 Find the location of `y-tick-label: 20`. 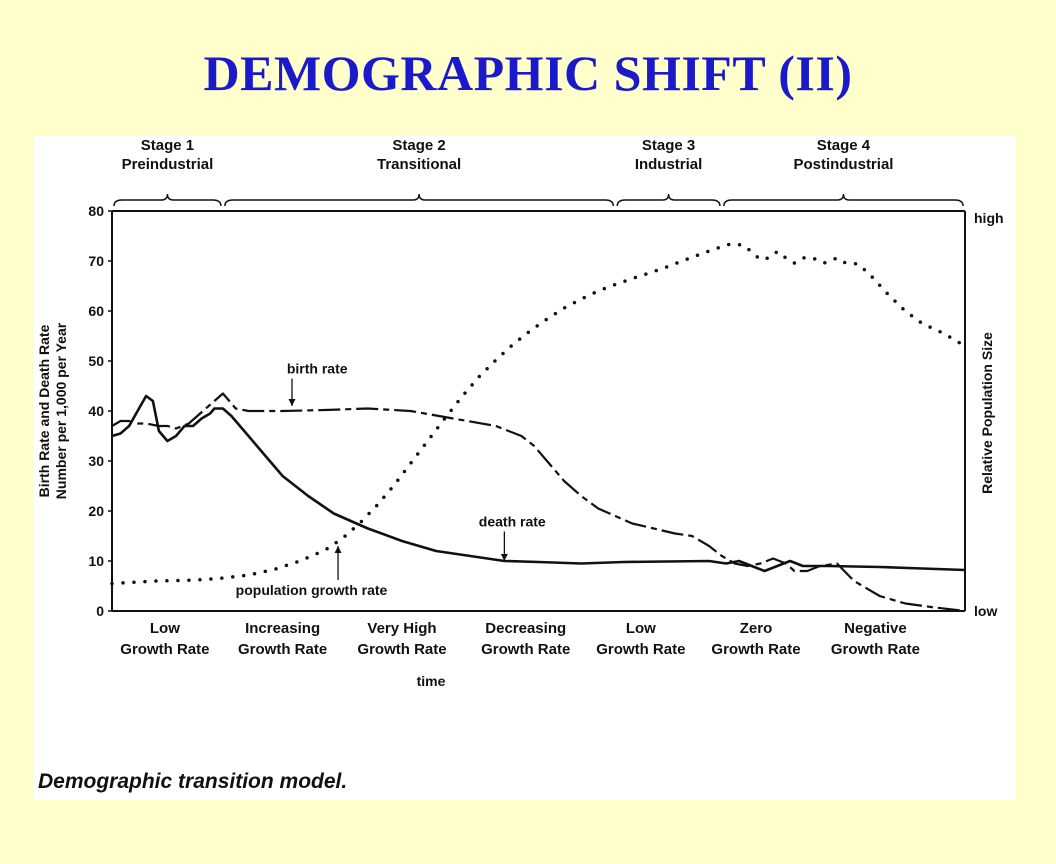

y-tick-label: 20 is located at coordinates (96, 511).